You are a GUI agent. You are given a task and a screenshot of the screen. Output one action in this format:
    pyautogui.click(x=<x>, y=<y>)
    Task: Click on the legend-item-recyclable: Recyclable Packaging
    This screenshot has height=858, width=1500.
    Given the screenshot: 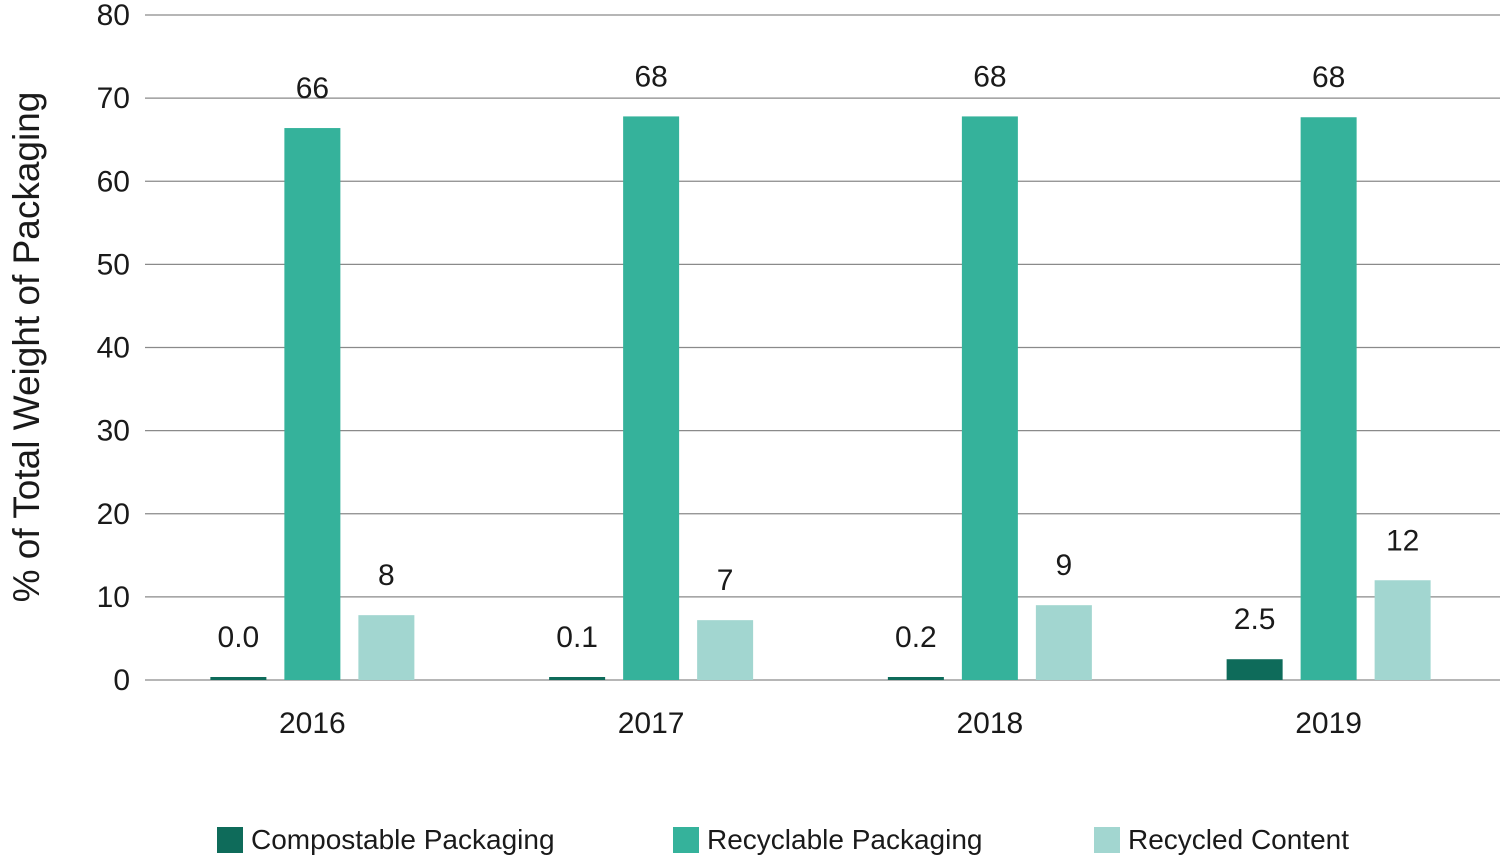 What is the action you would take?
    pyautogui.click(x=828, y=840)
    